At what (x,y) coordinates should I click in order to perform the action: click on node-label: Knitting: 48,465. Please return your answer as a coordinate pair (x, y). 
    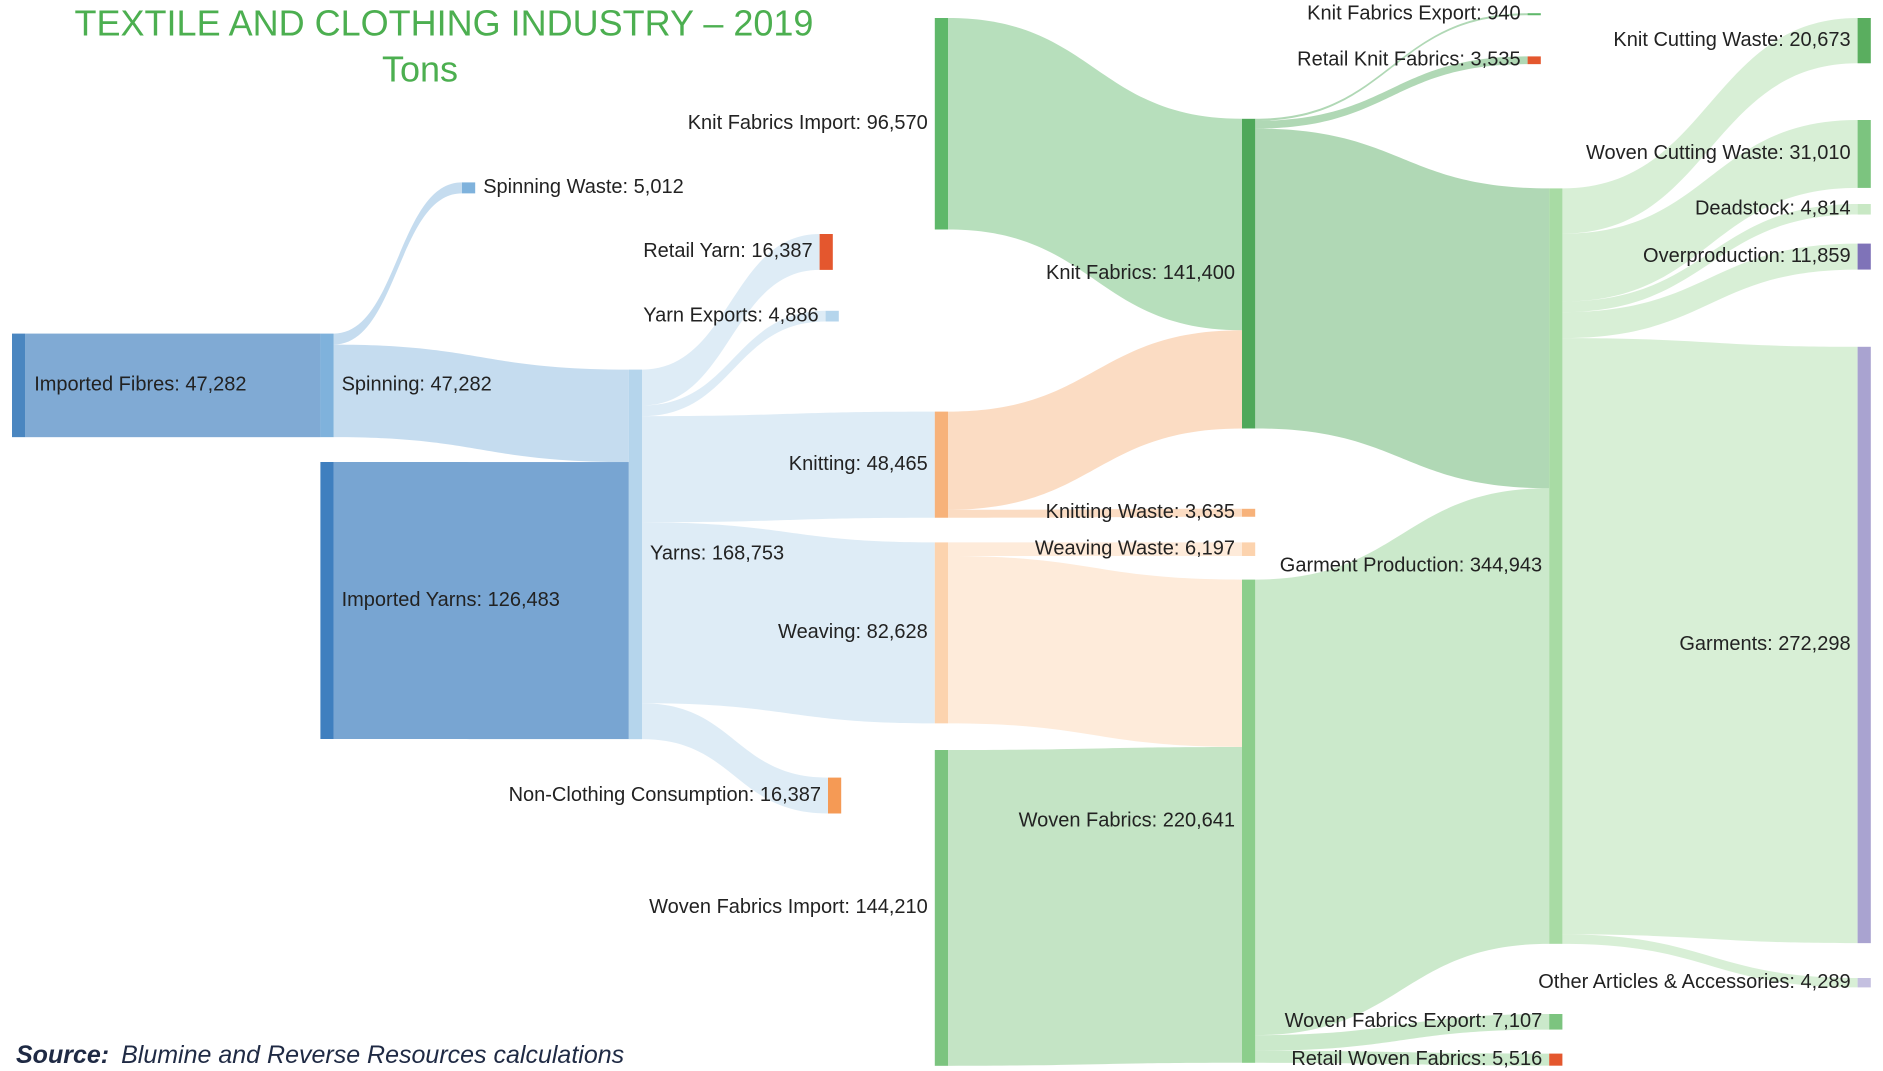
    Looking at the image, I should click on (858, 464).